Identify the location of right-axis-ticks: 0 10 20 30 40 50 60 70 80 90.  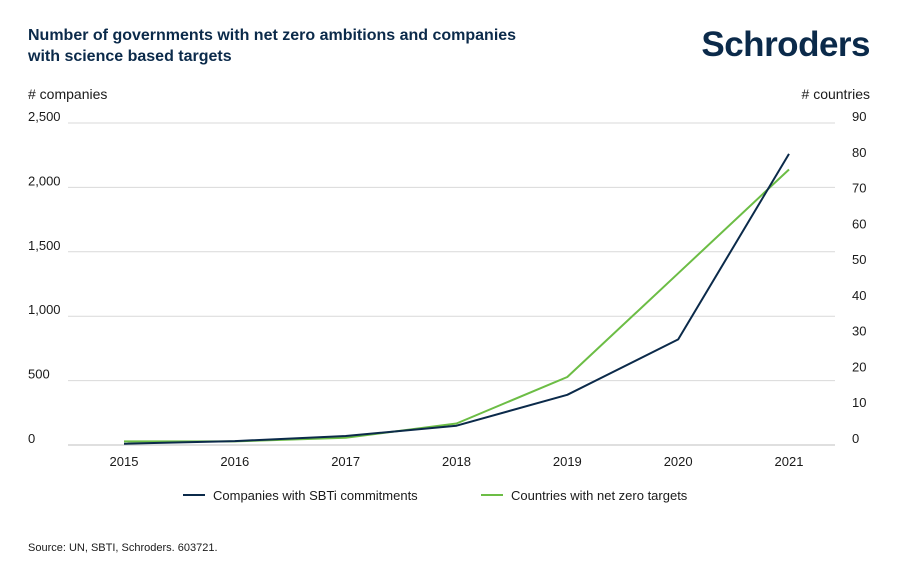
(859, 277).